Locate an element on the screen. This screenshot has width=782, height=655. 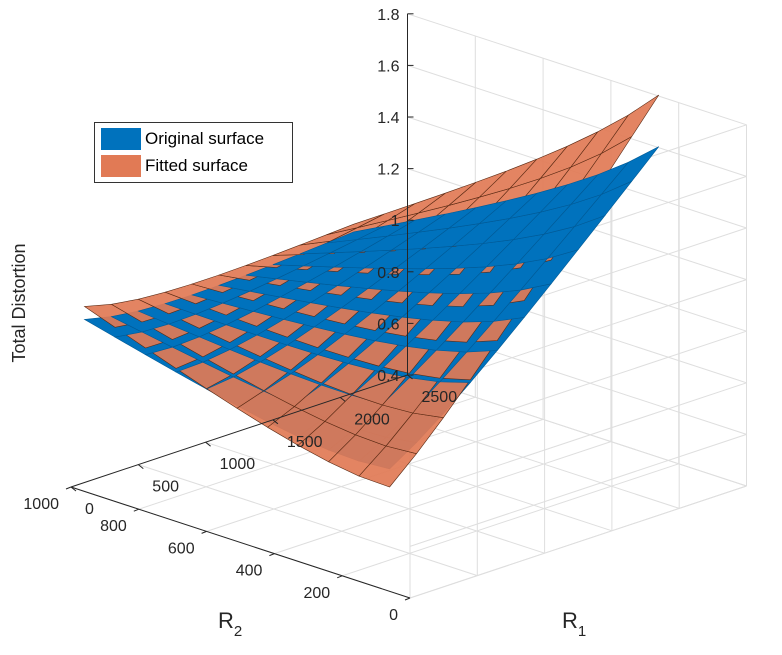
original-surface-cell is located at coordinates (355, 234).